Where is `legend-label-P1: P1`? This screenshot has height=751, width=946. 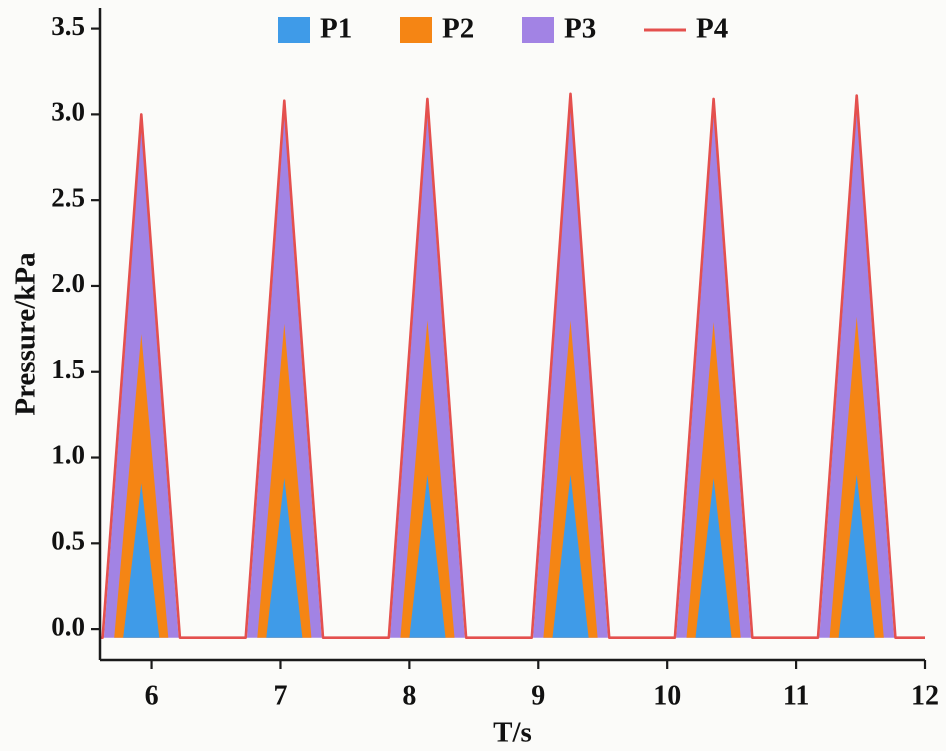 legend-label-P1: P1 is located at coordinates (336, 29).